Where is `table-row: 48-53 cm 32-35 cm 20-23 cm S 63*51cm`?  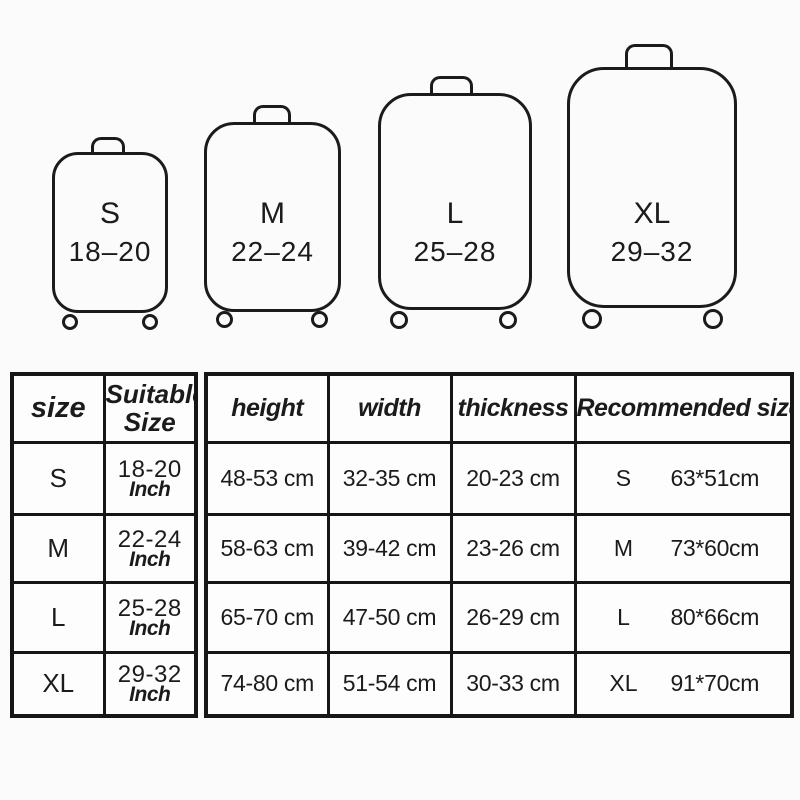 table-row: 48-53 cm 32-35 cm 20-23 cm S 63*51cm is located at coordinates (499, 478).